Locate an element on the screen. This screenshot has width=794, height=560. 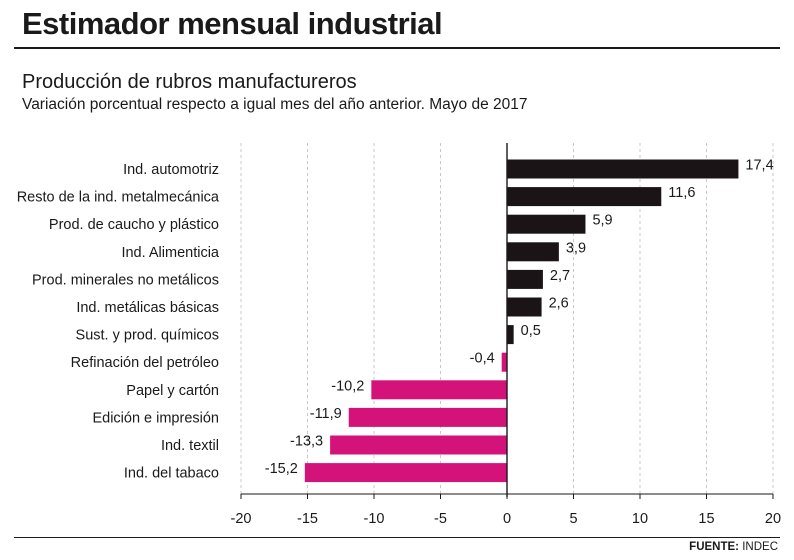
x-tick-label: -10 is located at coordinates (374, 519).